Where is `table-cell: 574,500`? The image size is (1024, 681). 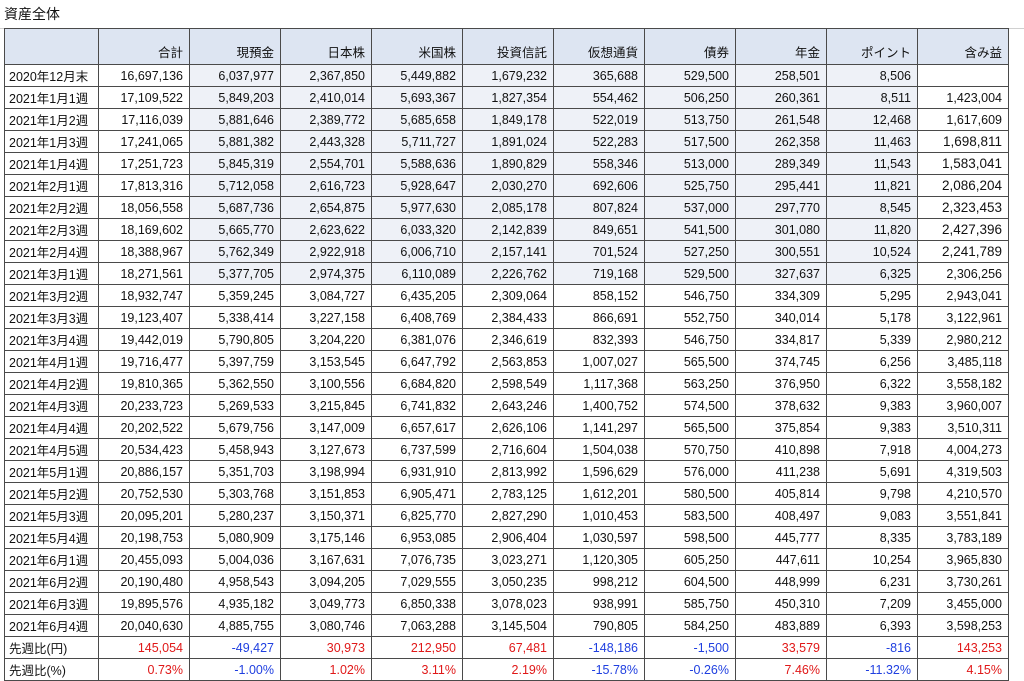 table-cell: 574,500 is located at coordinates (690, 405).